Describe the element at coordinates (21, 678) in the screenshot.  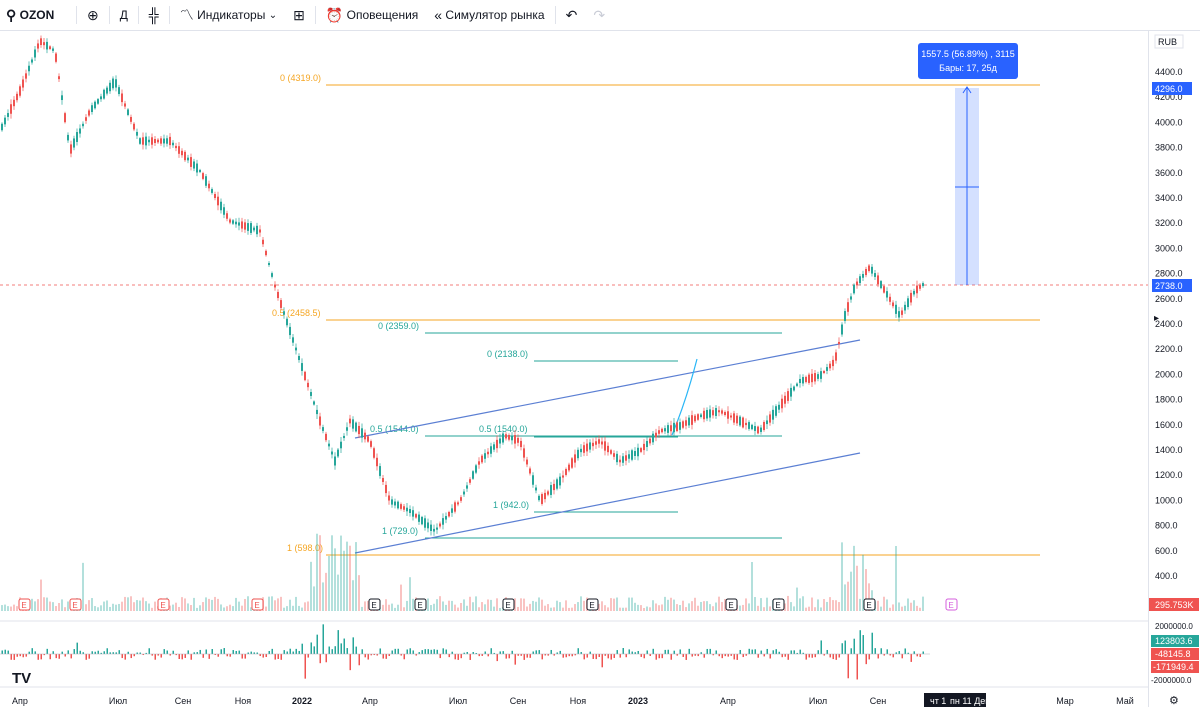
I see `tradingview-logo: TV` at that location.